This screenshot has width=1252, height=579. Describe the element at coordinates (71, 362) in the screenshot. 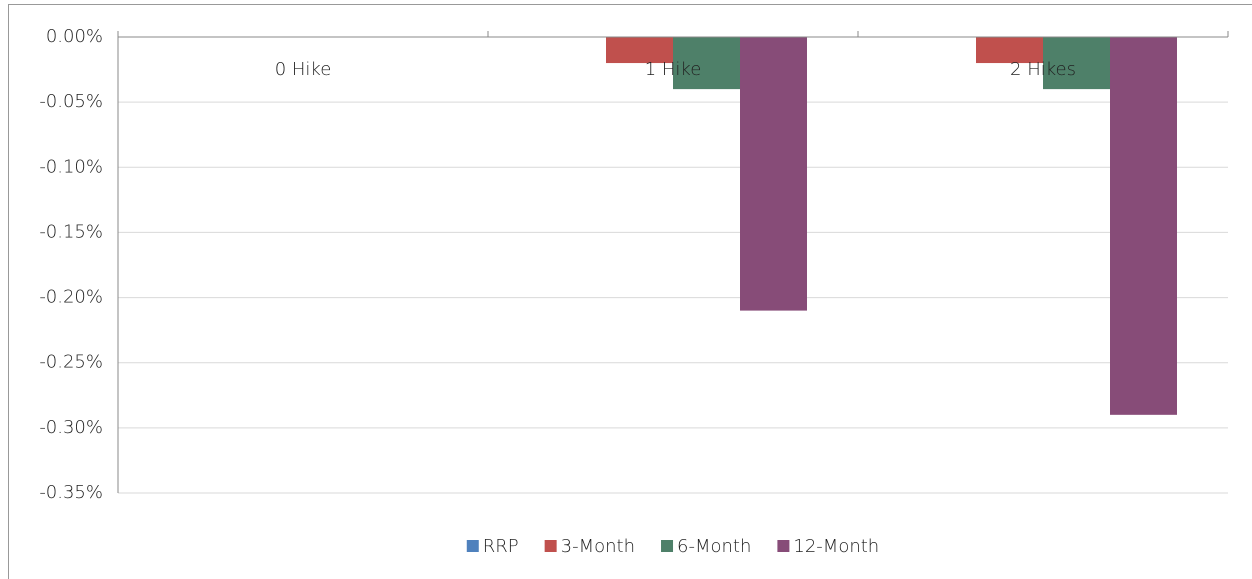

I see `y-tick-label: -0.25%` at that location.